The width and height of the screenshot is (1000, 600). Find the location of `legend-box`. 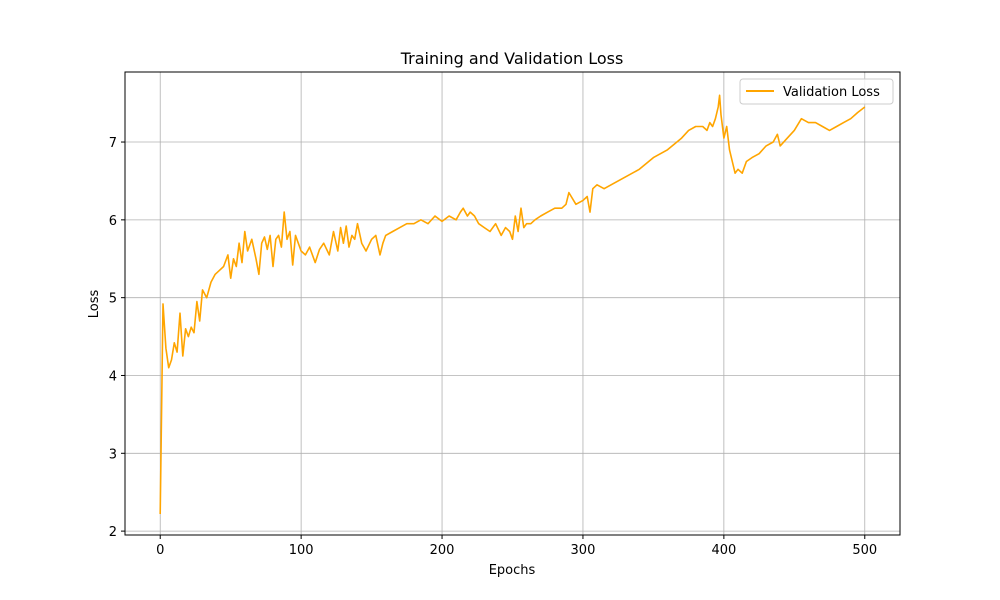

legend-box is located at coordinates (816, 91).